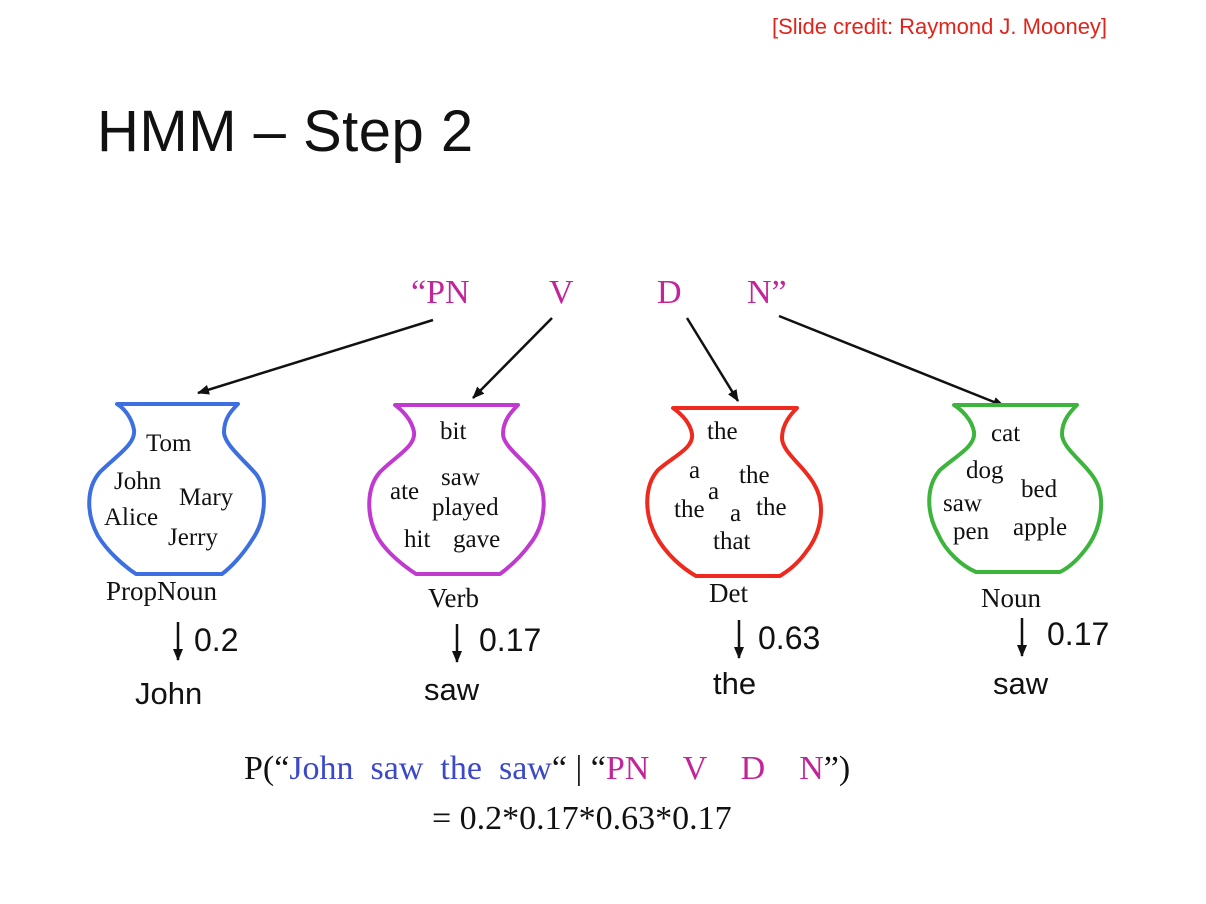 Image resolution: width=1206 pixels, height=904 pixels. What do you see at coordinates (512, 358) in the screenshot?
I see `arrow-v-to-verb` at bounding box center [512, 358].